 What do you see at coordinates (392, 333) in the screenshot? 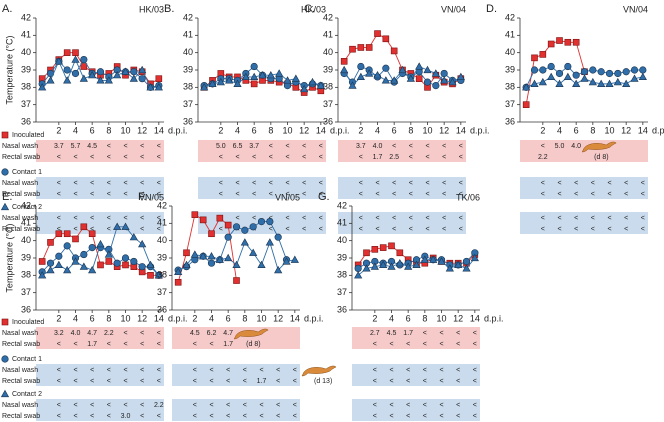
I see `table-cell: 4.5` at bounding box center [392, 333].